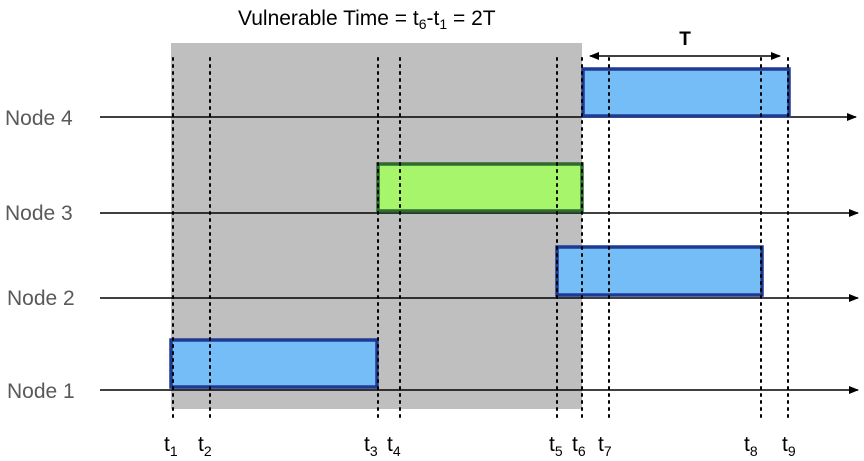 The height and width of the screenshot is (461, 864). What do you see at coordinates (39, 213) in the screenshot?
I see `node-3-label: Node 3` at bounding box center [39, 213].